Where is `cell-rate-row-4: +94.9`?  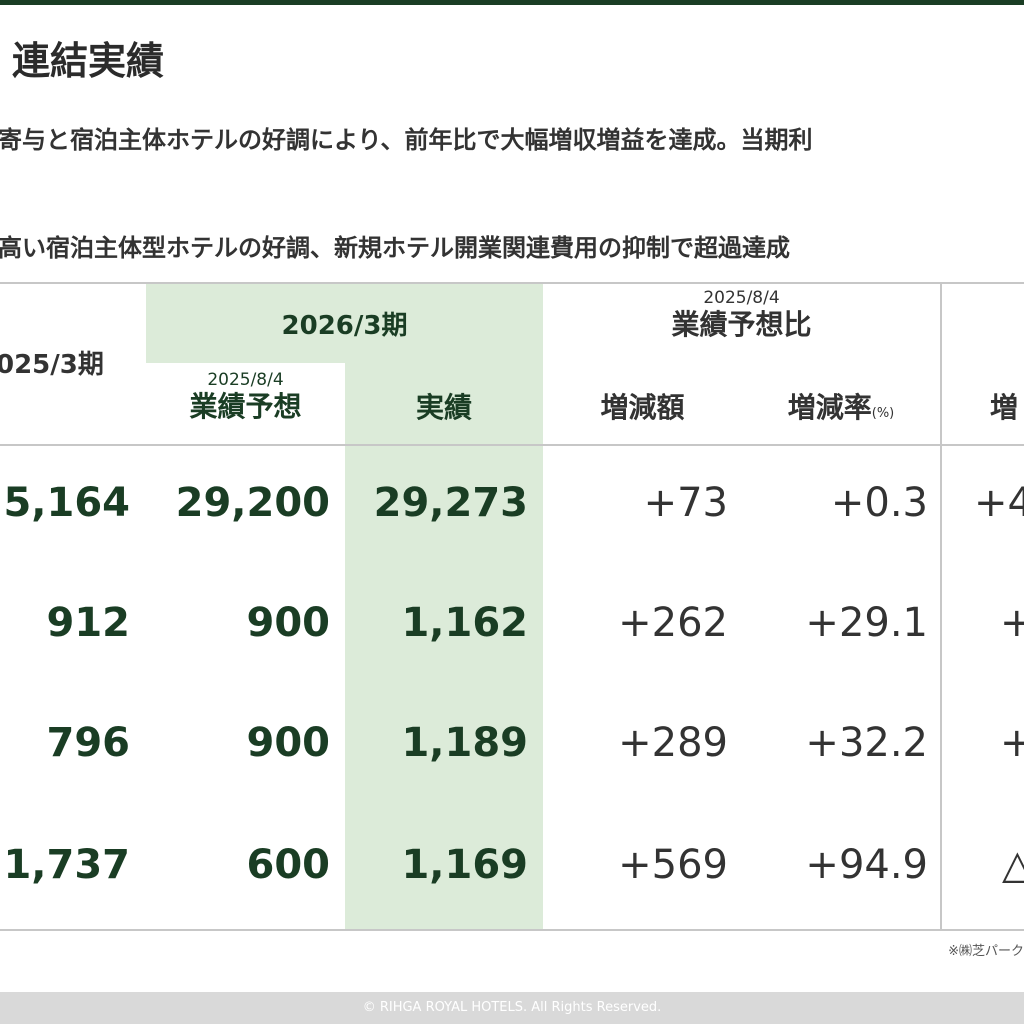
cell-rate-row-4: +94.9 is located at coordinates (866, 865).